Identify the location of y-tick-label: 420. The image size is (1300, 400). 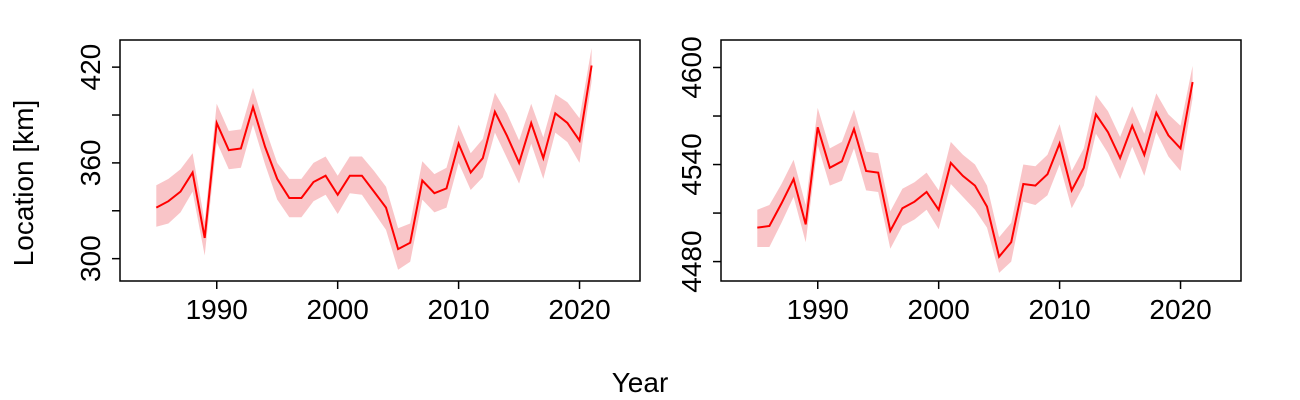
(90, 67).